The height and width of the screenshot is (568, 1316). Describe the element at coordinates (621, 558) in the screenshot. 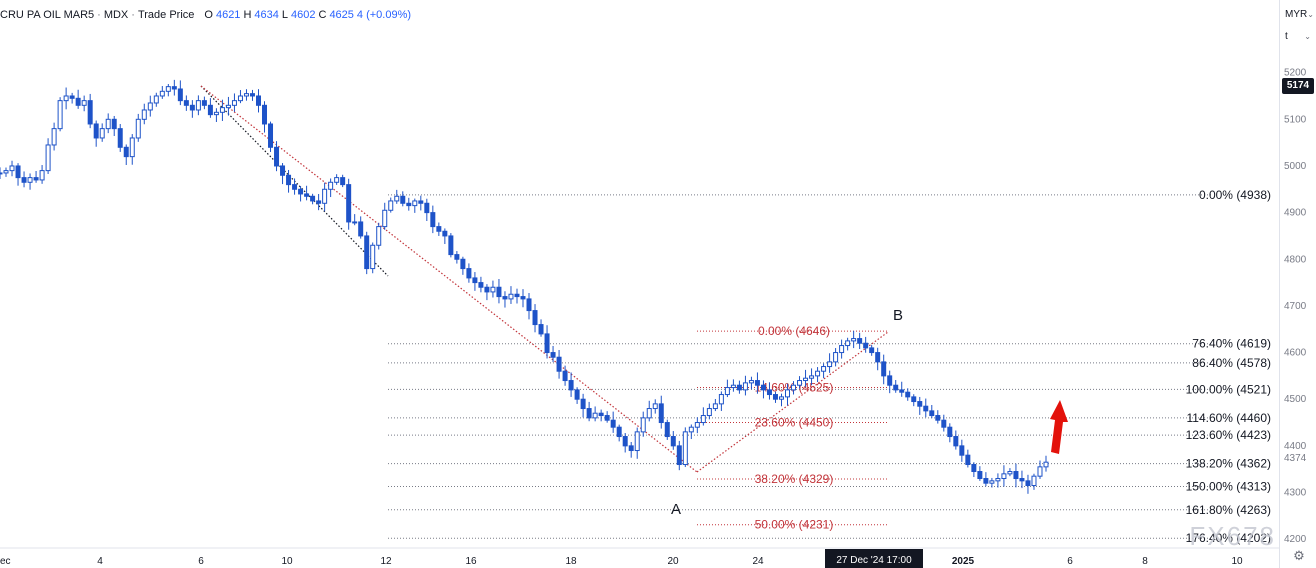

I see `time-axis: ec 4 6 10 12 16 18 20 24 2025 6 8 10 27 Dec '24 17:00` at that location.